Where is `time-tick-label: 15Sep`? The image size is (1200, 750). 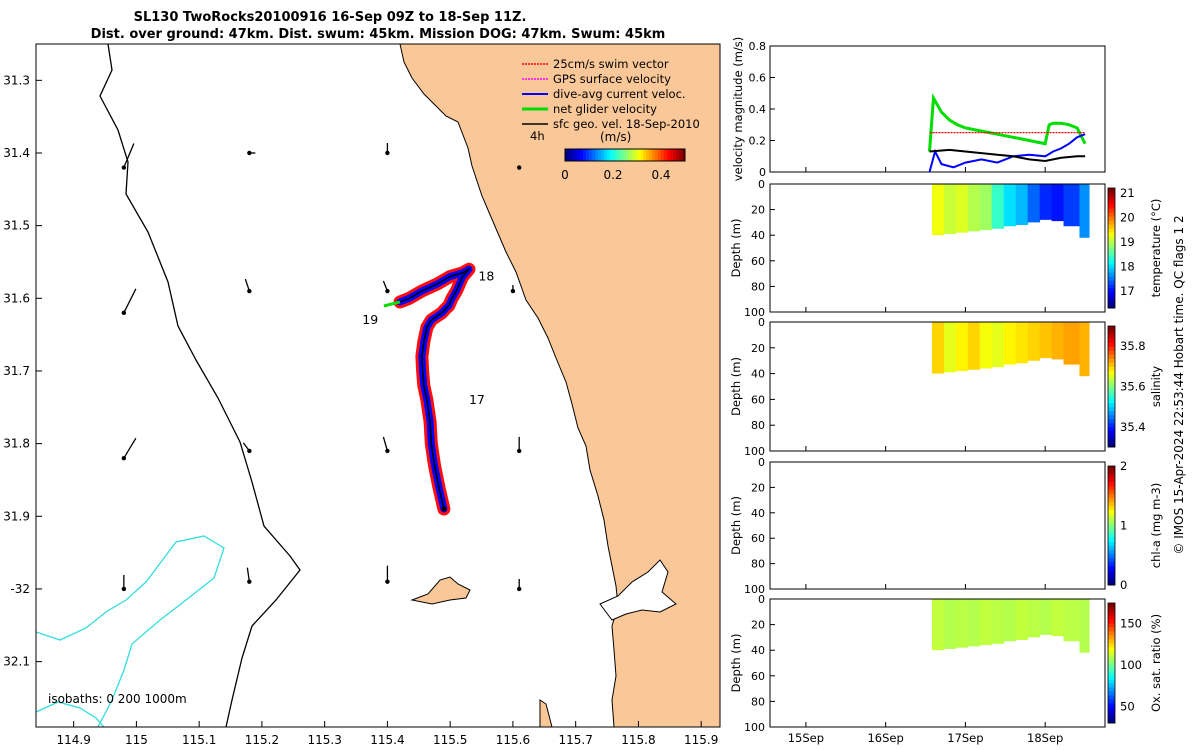
time-tick-label: 15Sep is located at coordinates (806, 738).